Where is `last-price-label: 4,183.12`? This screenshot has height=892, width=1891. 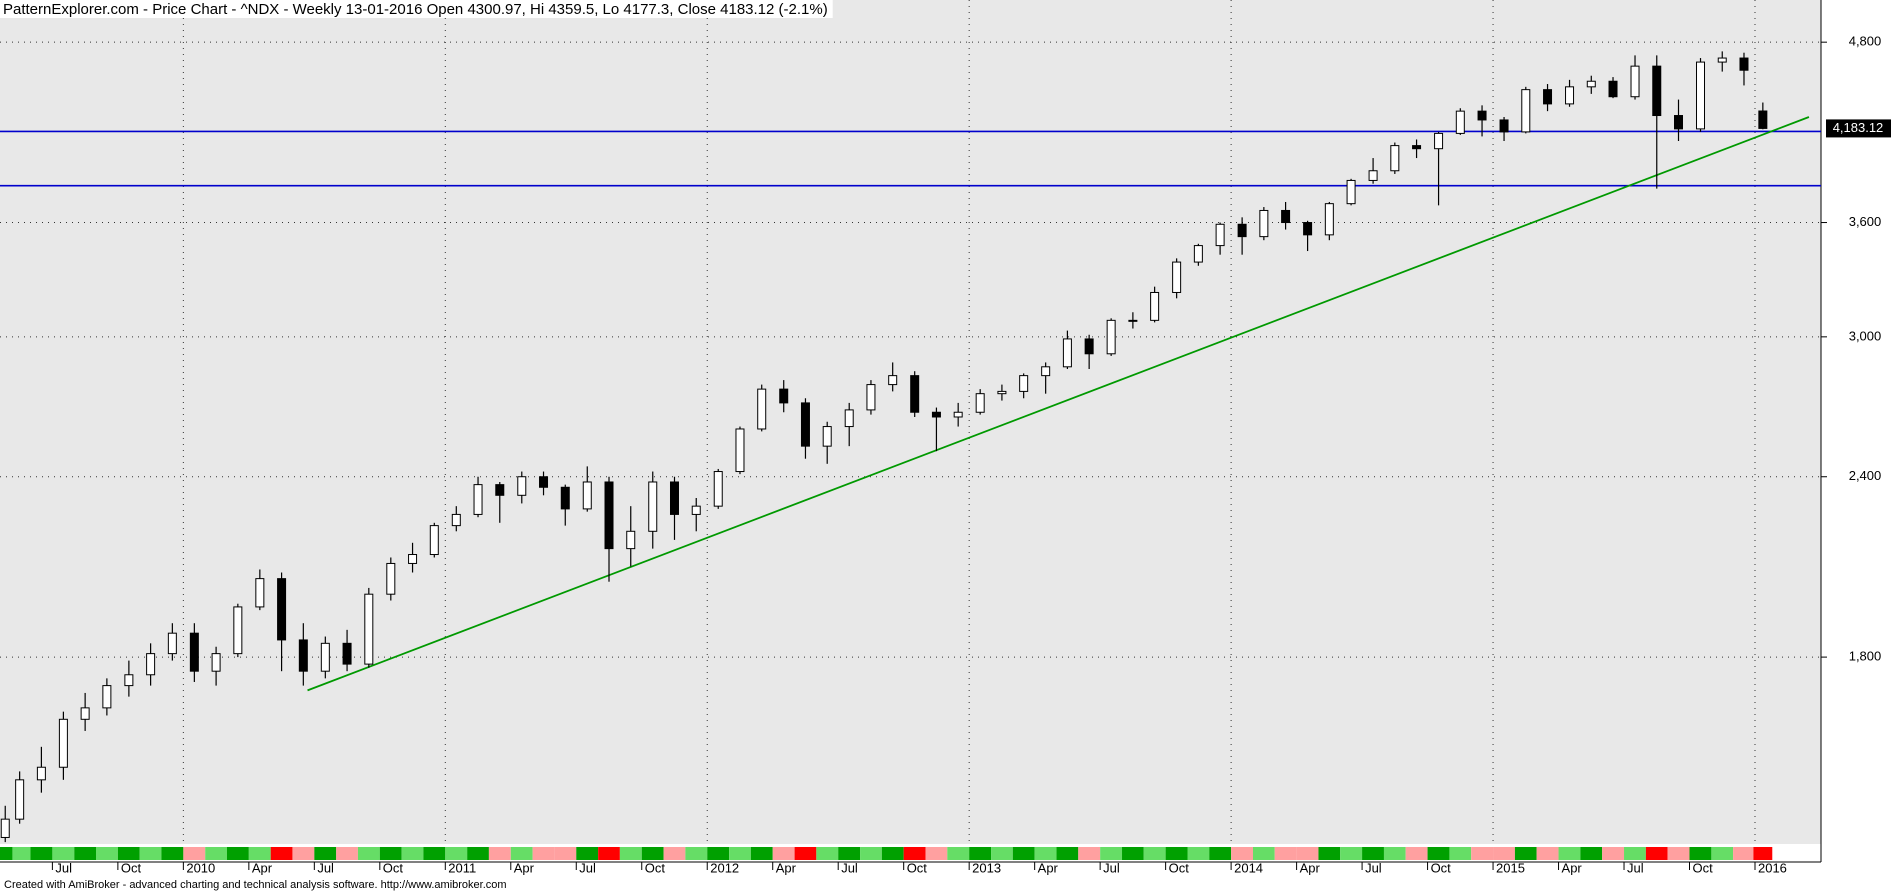 last-price-label: 4,183.12 is located at coordinates (1858, 127).